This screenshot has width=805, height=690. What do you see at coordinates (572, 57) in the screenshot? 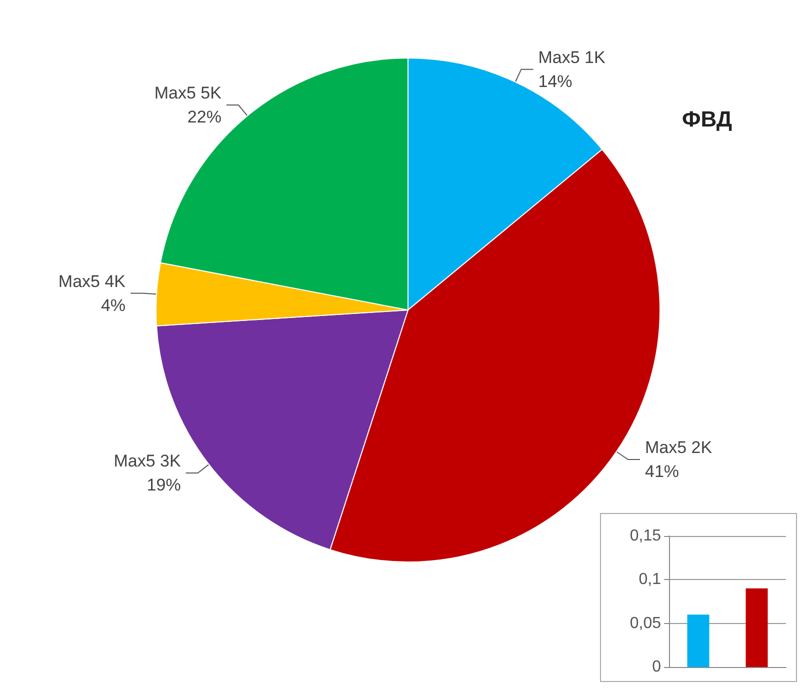
I see `slice-label: Max5 1K` at bounding box center [572, 57].